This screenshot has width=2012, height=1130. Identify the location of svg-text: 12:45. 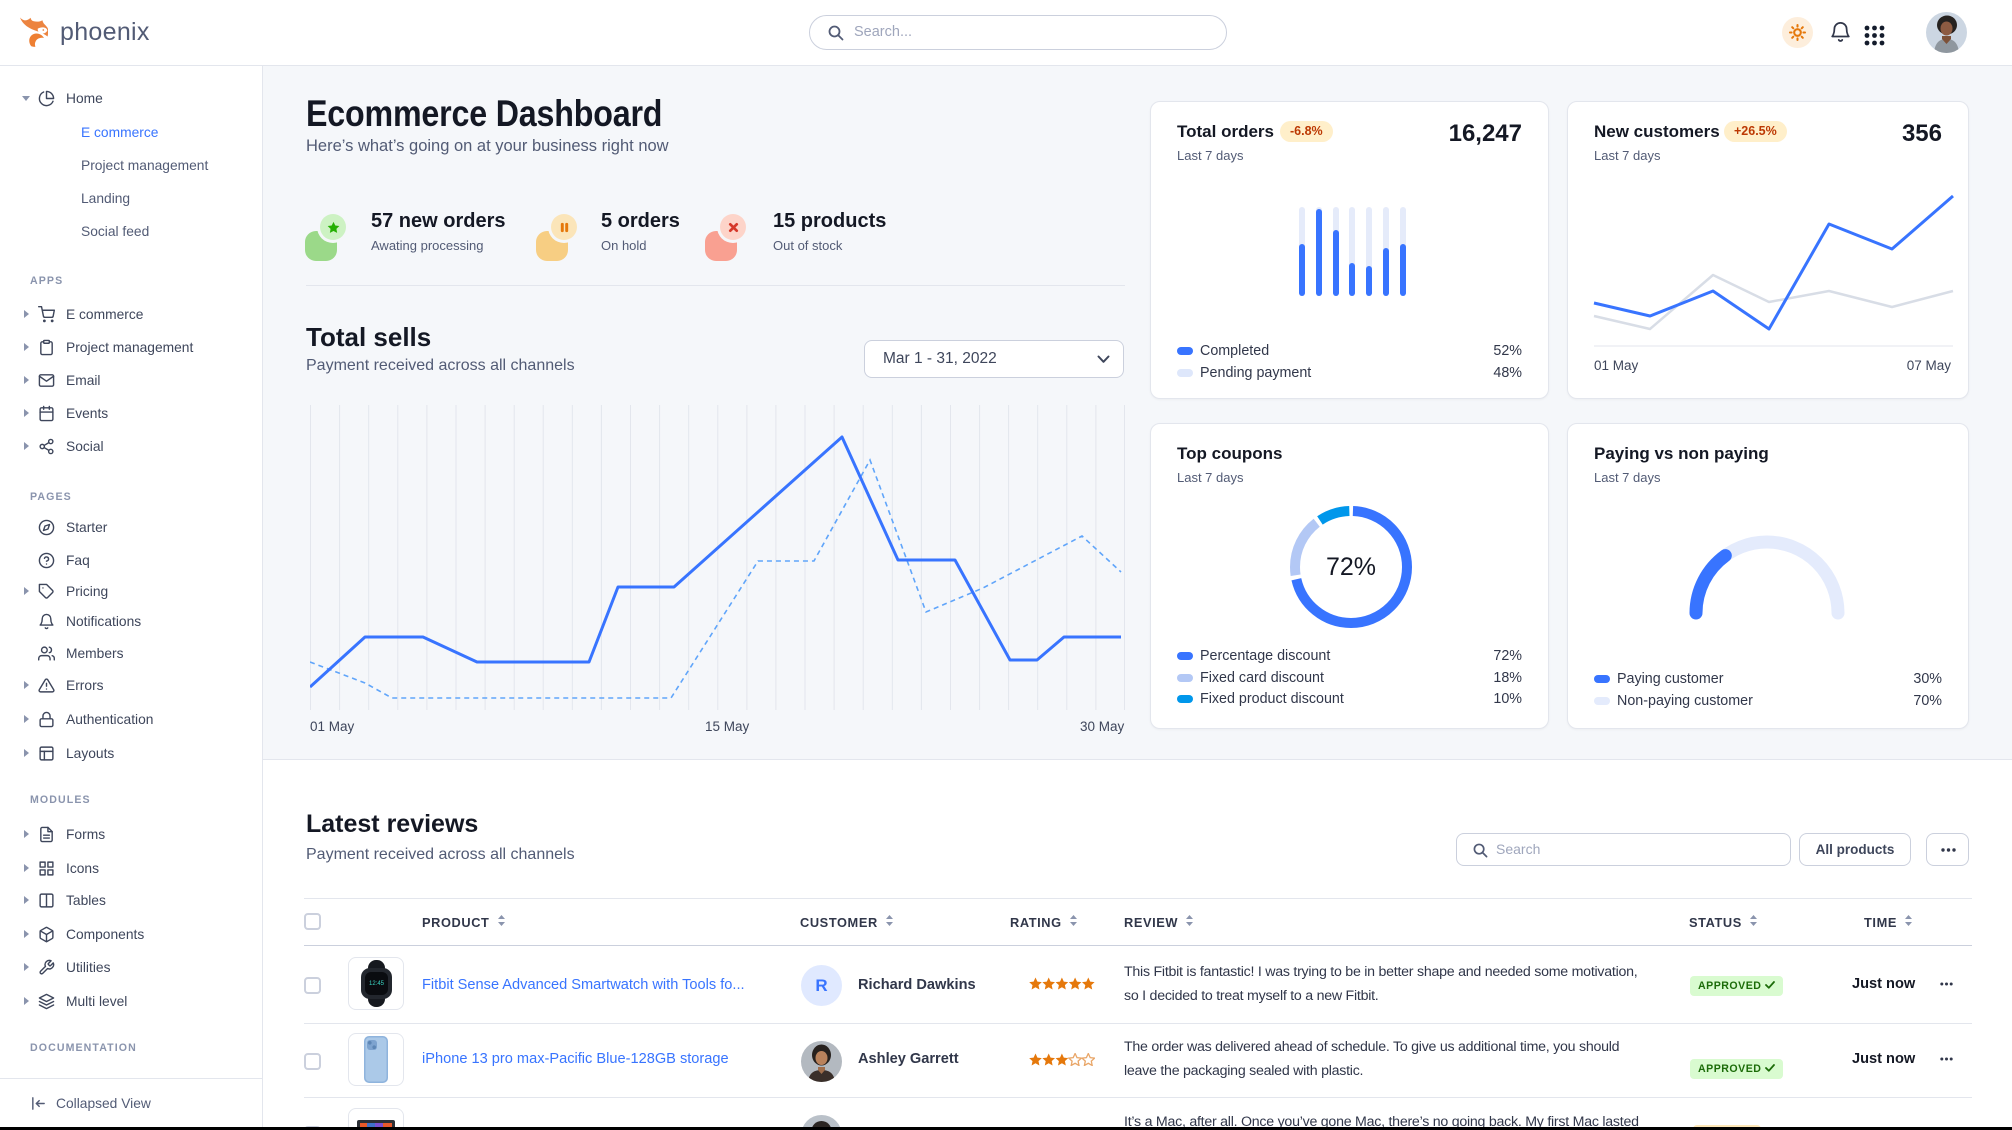
(377, 984).